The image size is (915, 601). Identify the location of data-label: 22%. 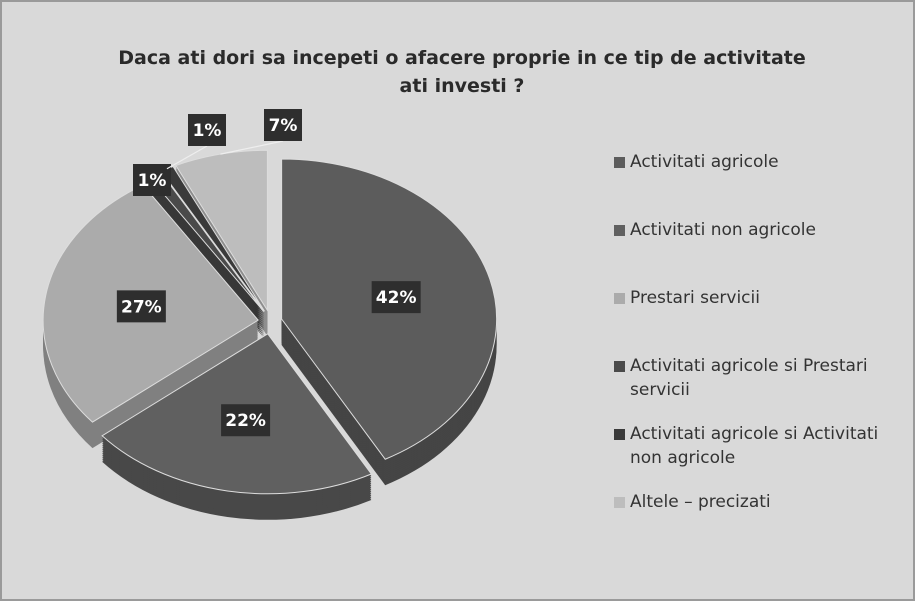
(245, 421).